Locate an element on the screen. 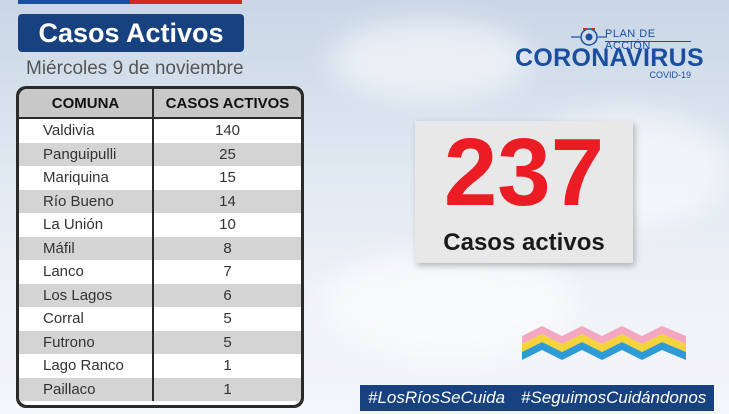  table-row: Lanco 7 is located at coordinates (160, 272).